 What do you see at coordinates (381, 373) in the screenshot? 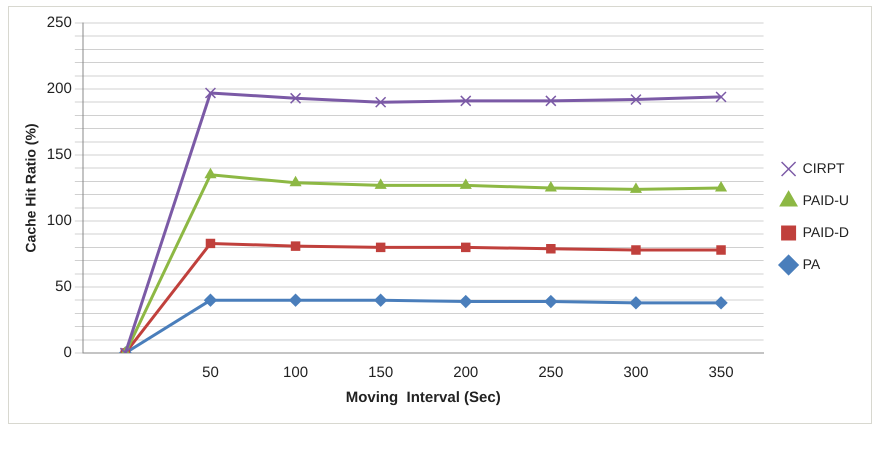
I see `x-tick-label: 150` at bounding box center [381, 373].